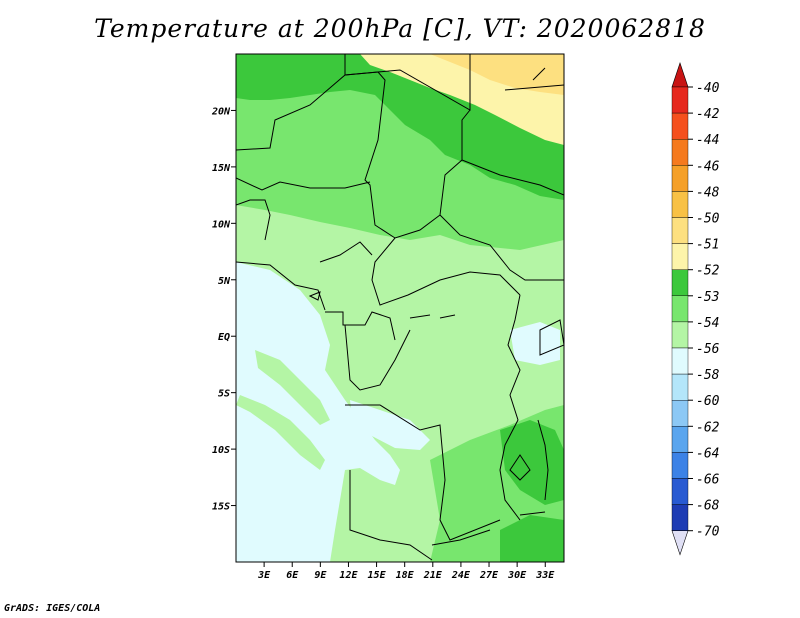  Describe the element at coordinates (708, 375) in the screenshot. I see `colorbar-label: -58` at that location.